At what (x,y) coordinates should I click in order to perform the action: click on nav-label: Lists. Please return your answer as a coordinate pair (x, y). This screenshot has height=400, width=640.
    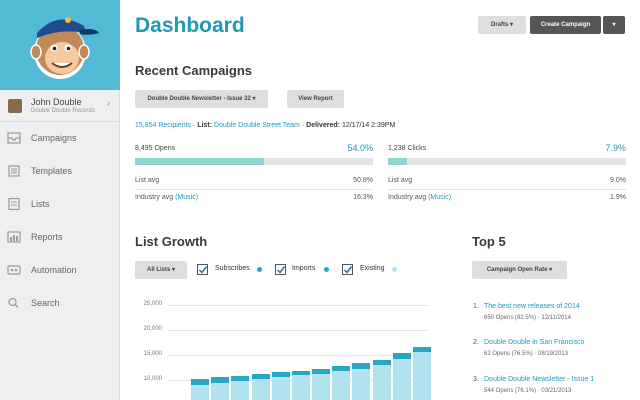
    Looking at the image, I should click on (40, 204).